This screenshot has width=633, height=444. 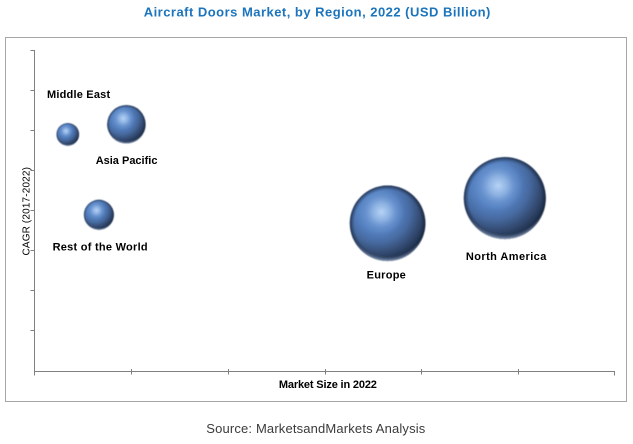 I want to click on svg-text: Middle East, so click(x=78, y=95).